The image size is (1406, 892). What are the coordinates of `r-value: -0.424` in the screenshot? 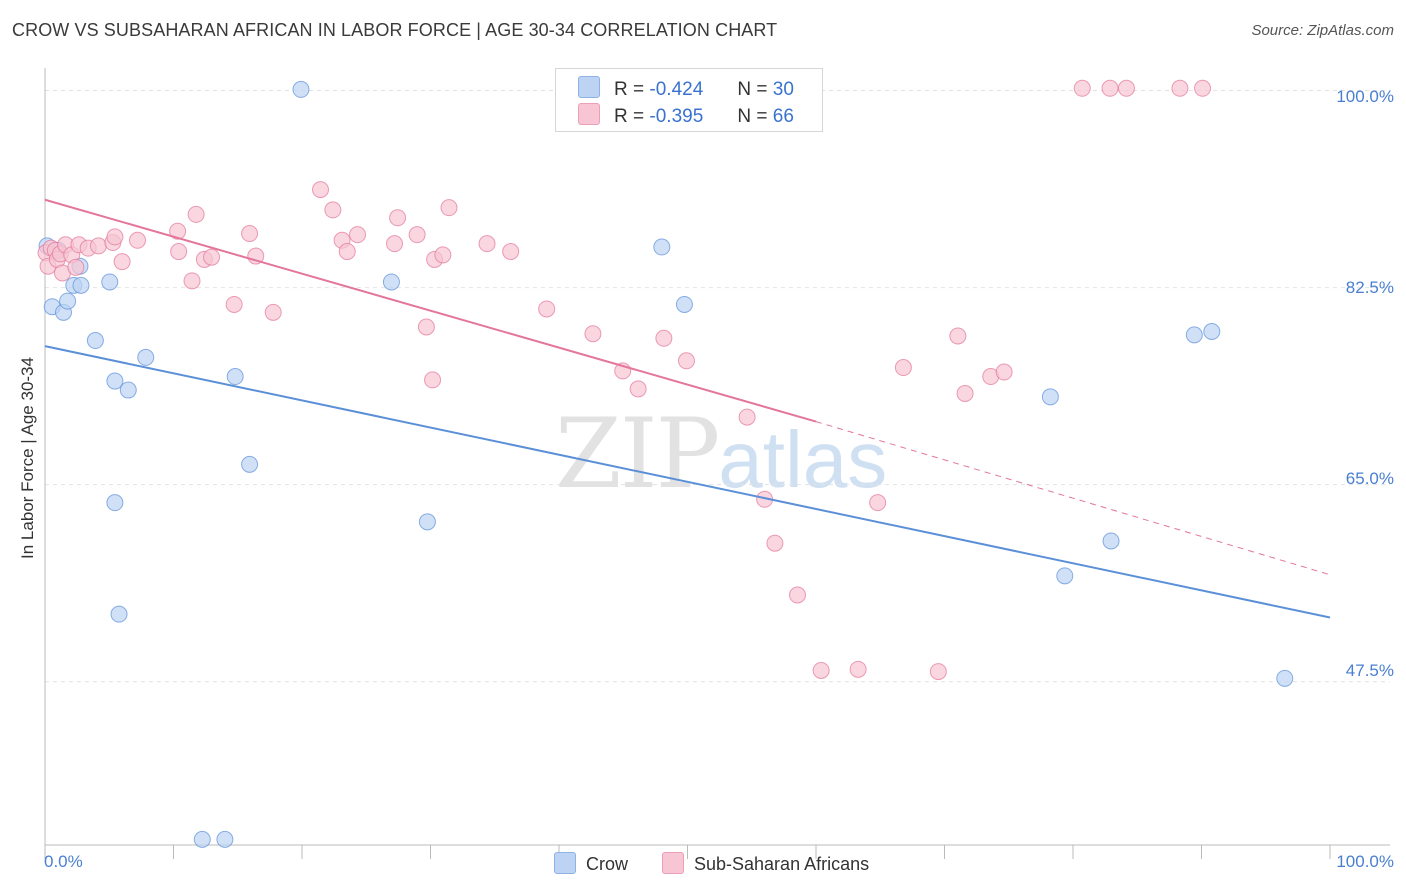 It's located at (676, 89).